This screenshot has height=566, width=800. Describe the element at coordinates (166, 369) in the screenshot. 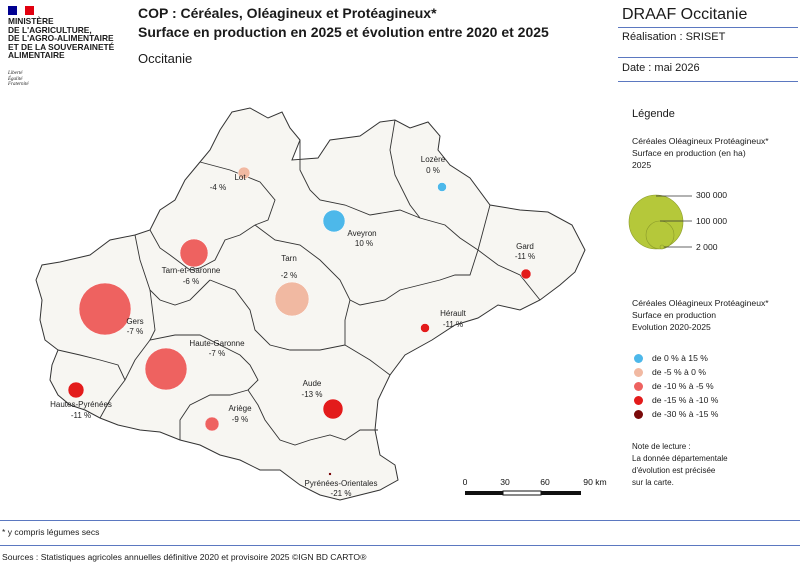

I see `symbol-haute-garonne` at that location.